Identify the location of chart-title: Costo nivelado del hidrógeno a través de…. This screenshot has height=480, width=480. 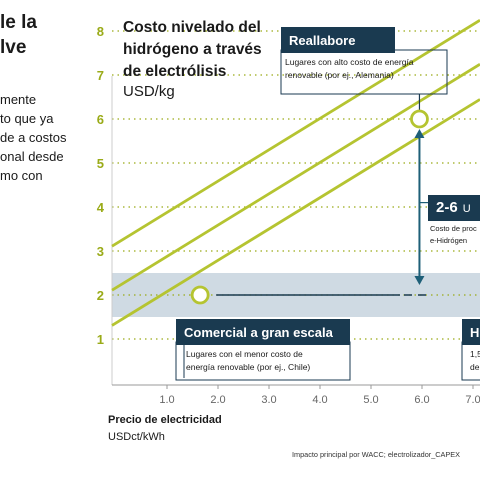
(192, 50).